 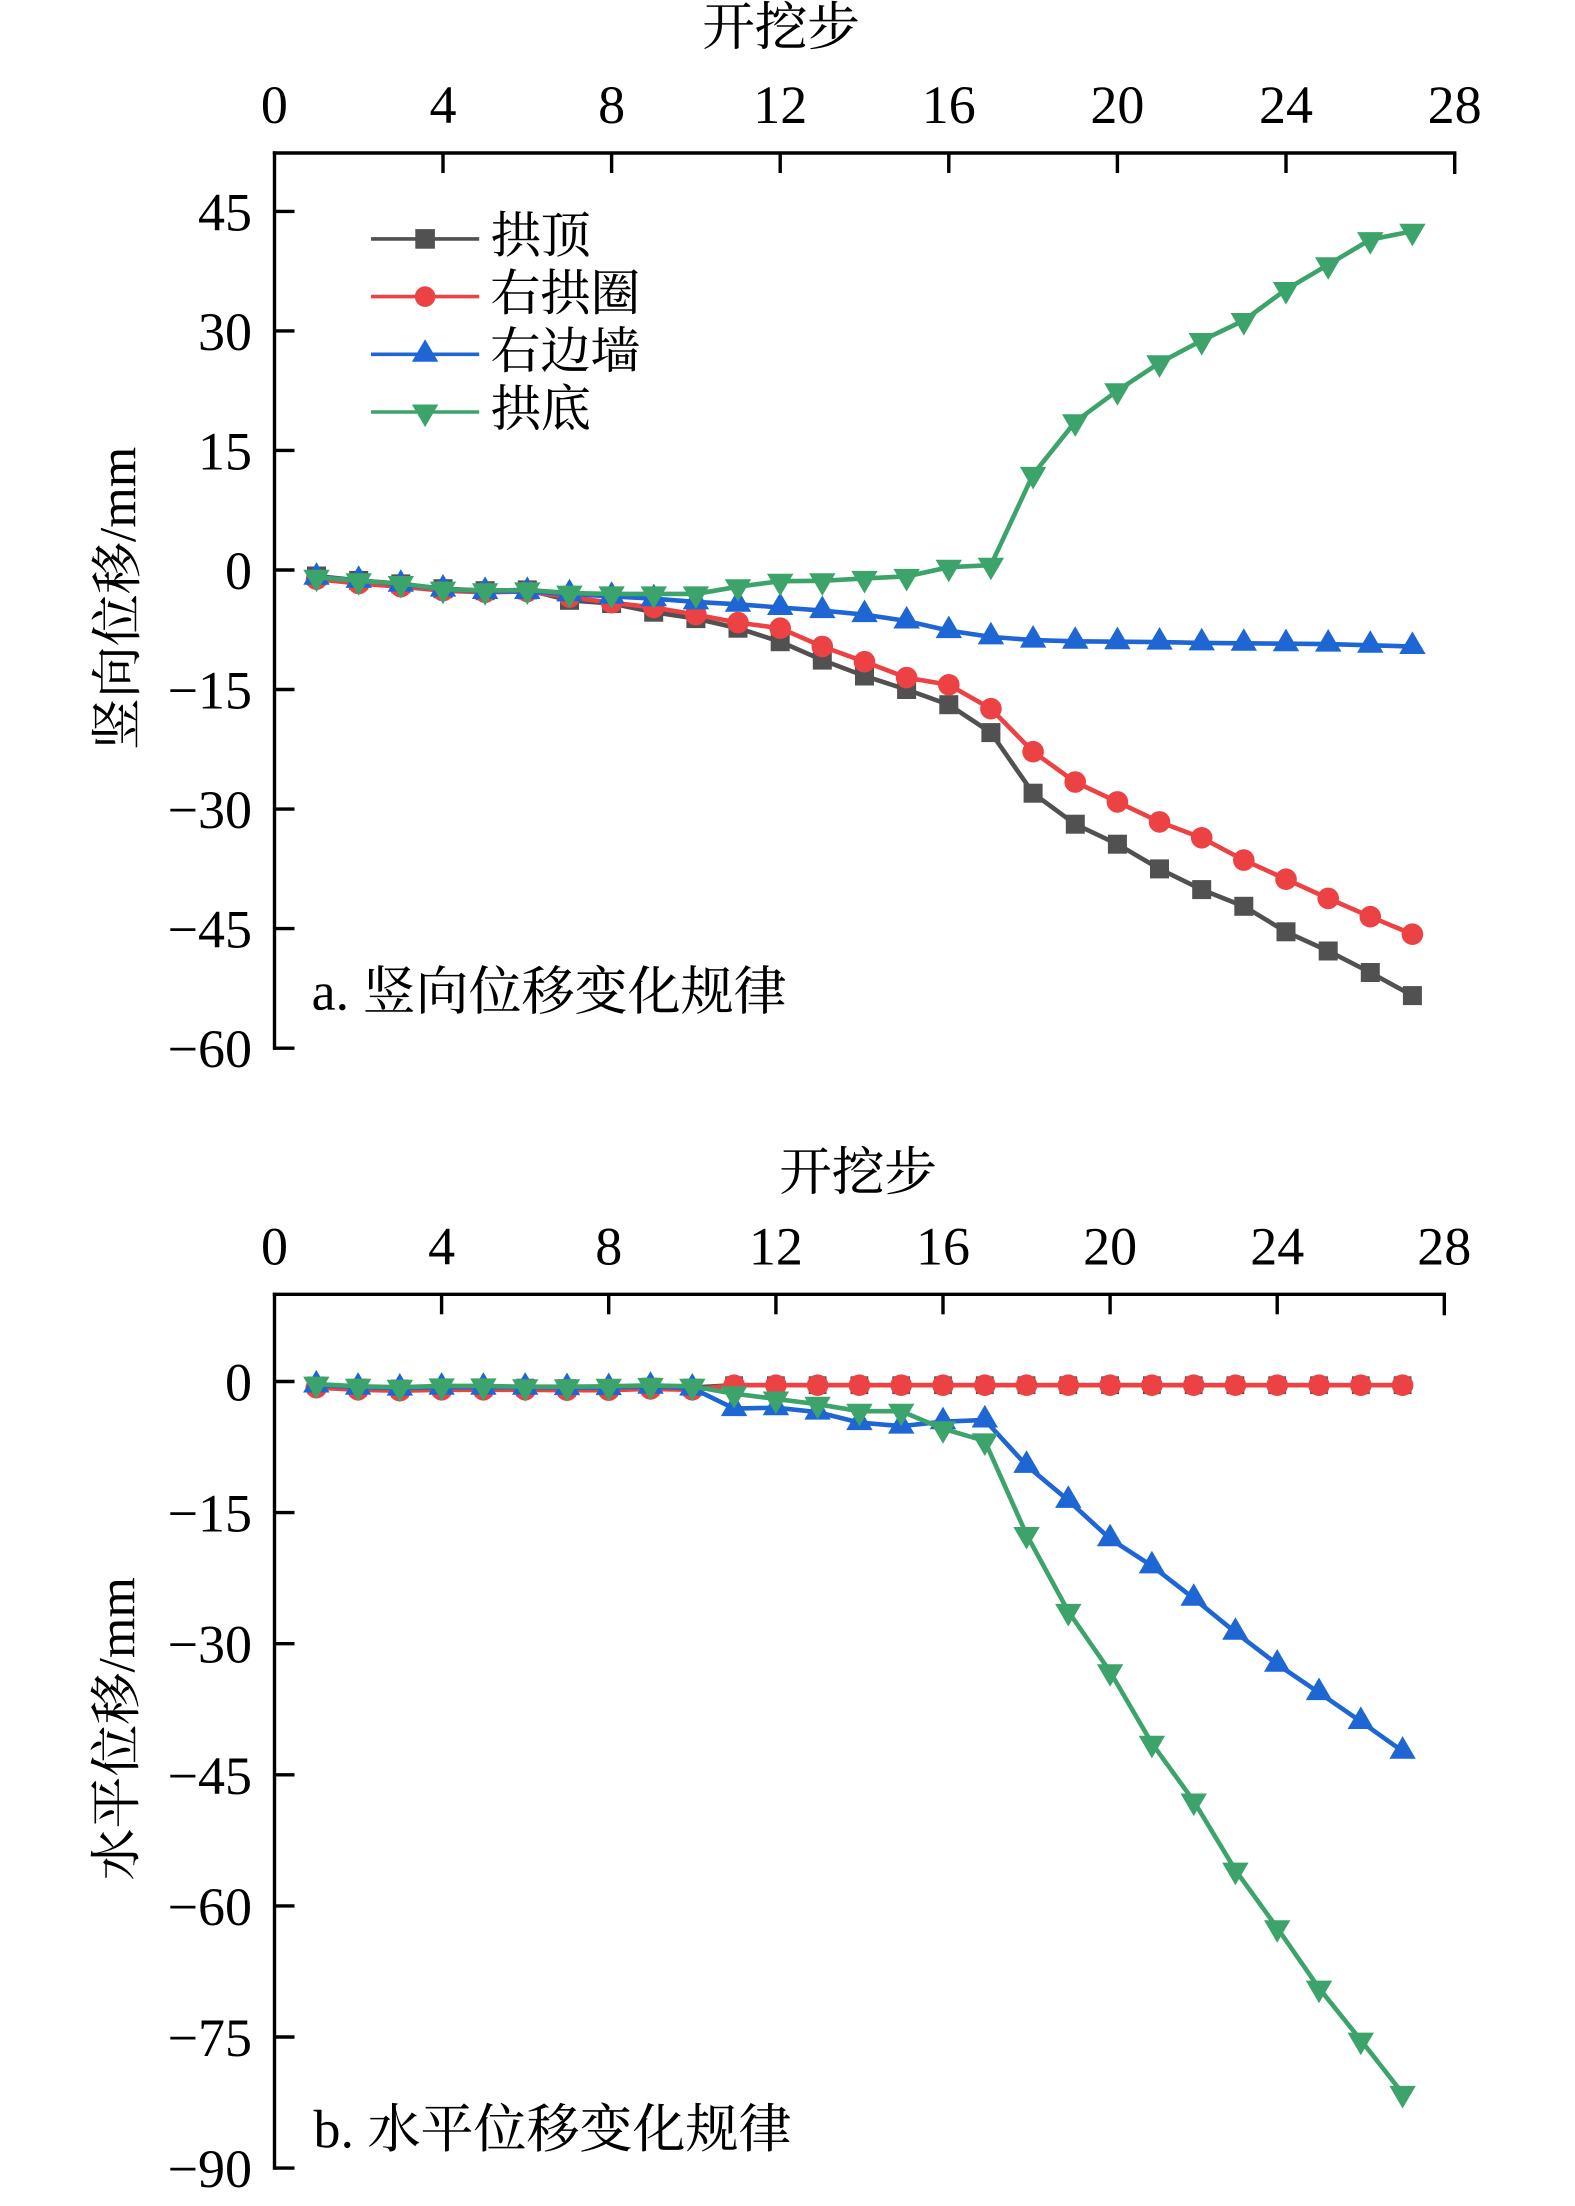 I want to click on svg-text: 45, so click(x=225, y=212).